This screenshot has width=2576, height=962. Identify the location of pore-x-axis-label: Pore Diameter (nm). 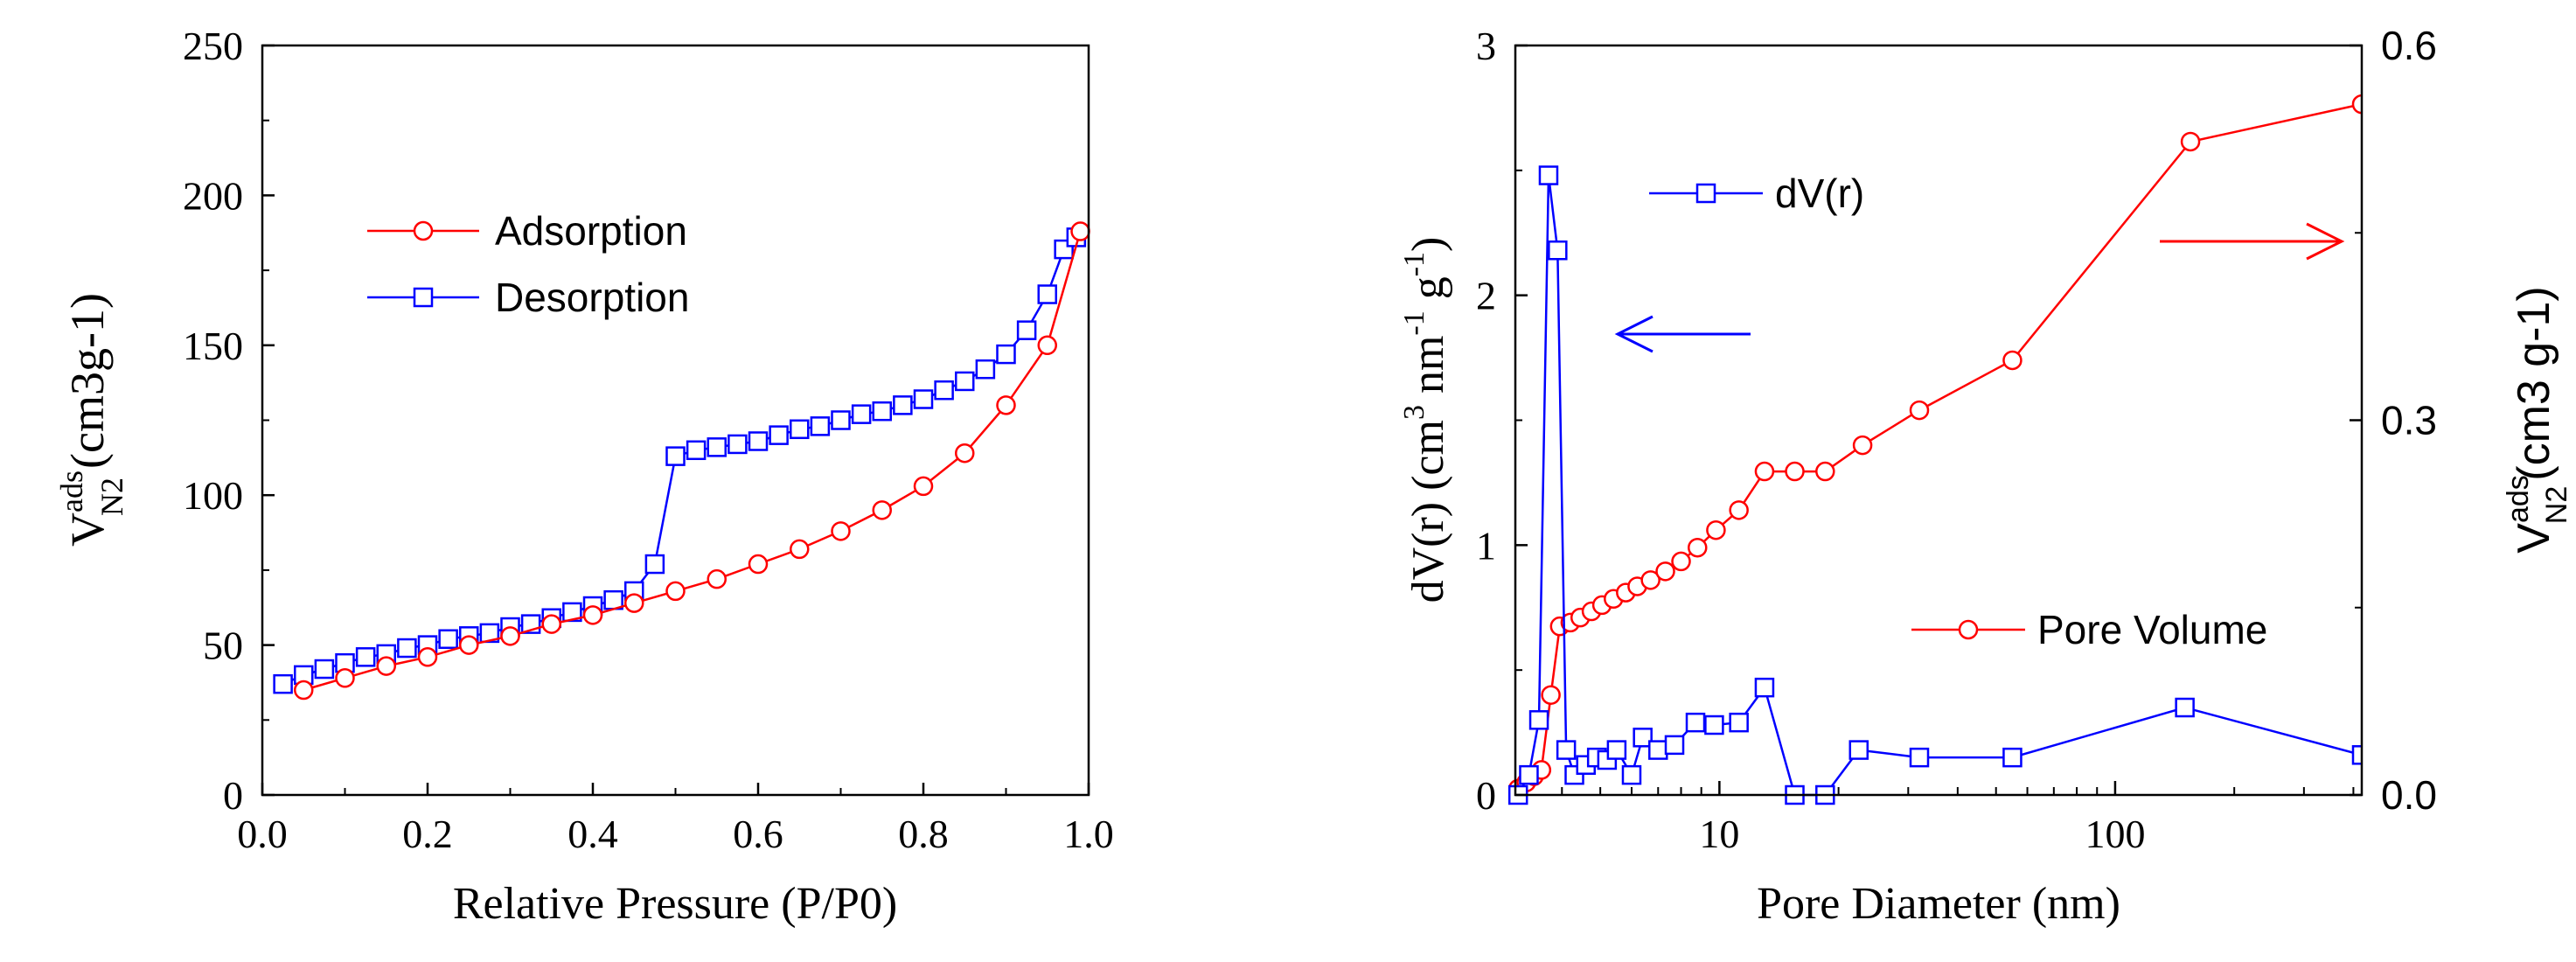
(1938, 904).